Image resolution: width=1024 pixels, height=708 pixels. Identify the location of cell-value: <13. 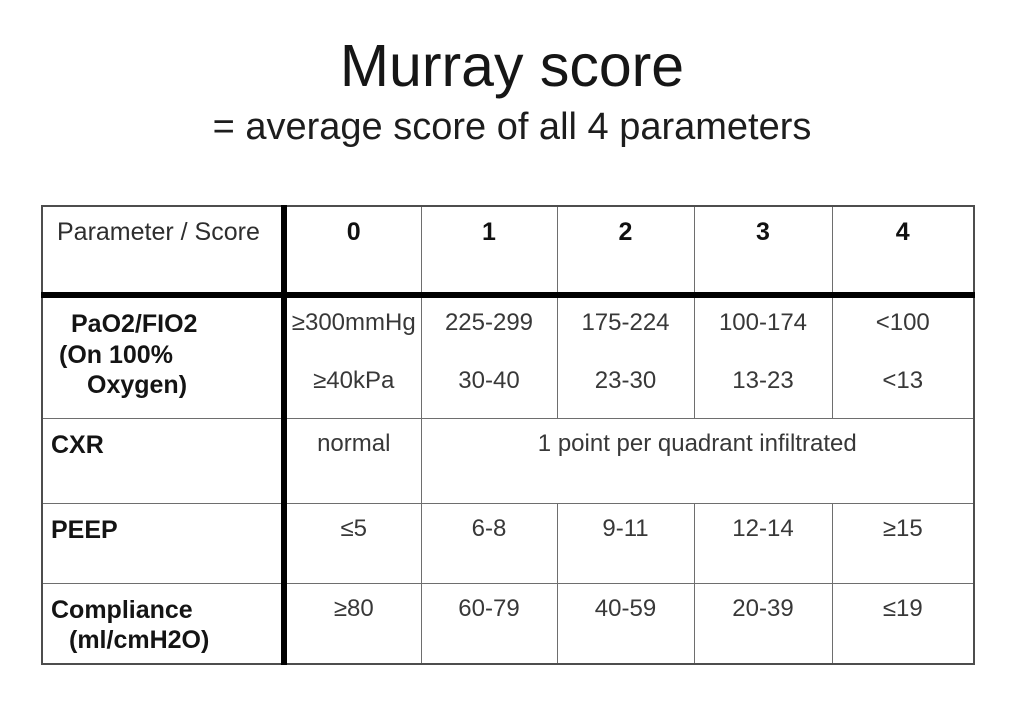
(903, 380).